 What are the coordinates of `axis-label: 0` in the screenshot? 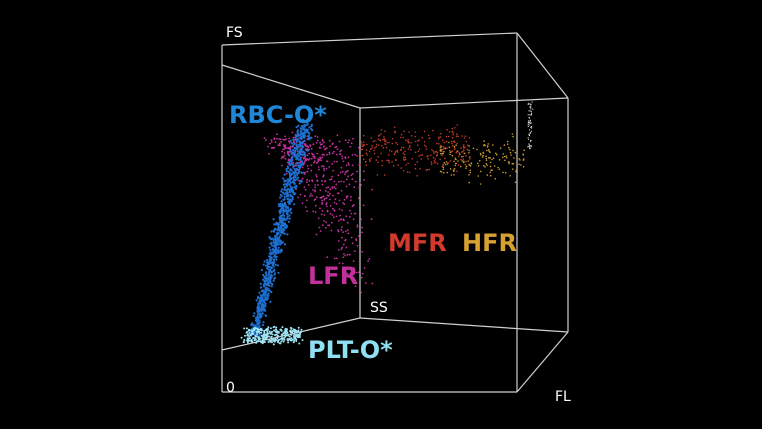 It's located at (230, 388).